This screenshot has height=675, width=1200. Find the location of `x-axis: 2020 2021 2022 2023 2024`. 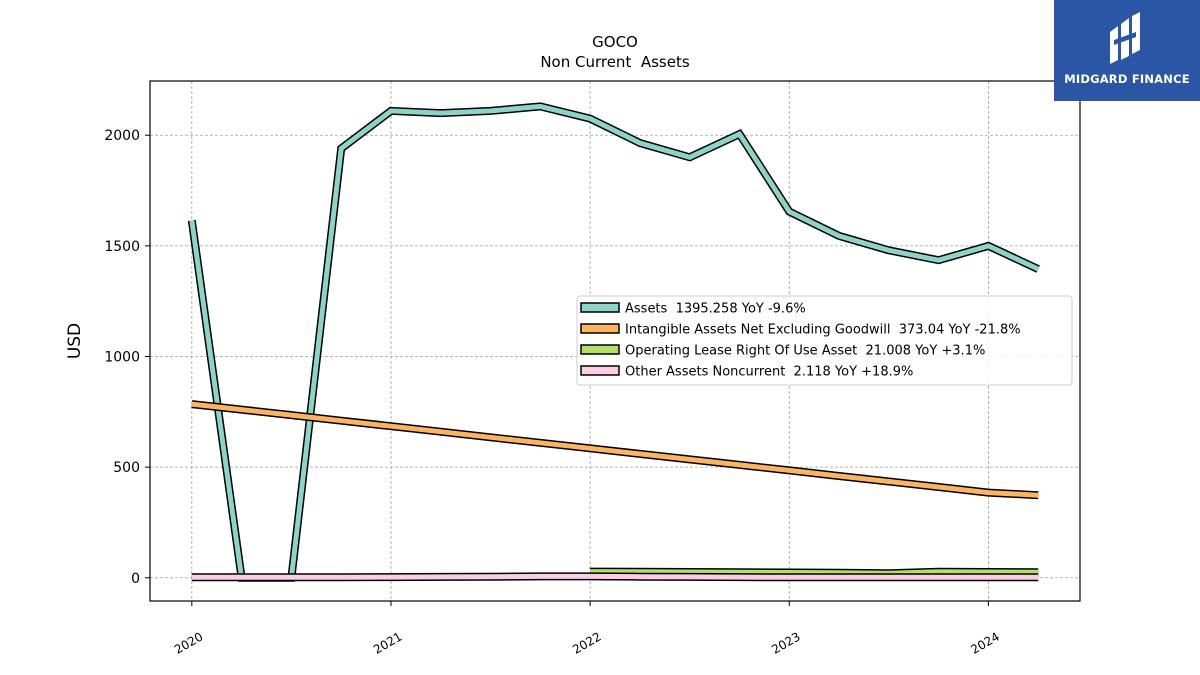

x-axis: 2020 2021 2022 2023 2024 is located at coordinates (587, 629).